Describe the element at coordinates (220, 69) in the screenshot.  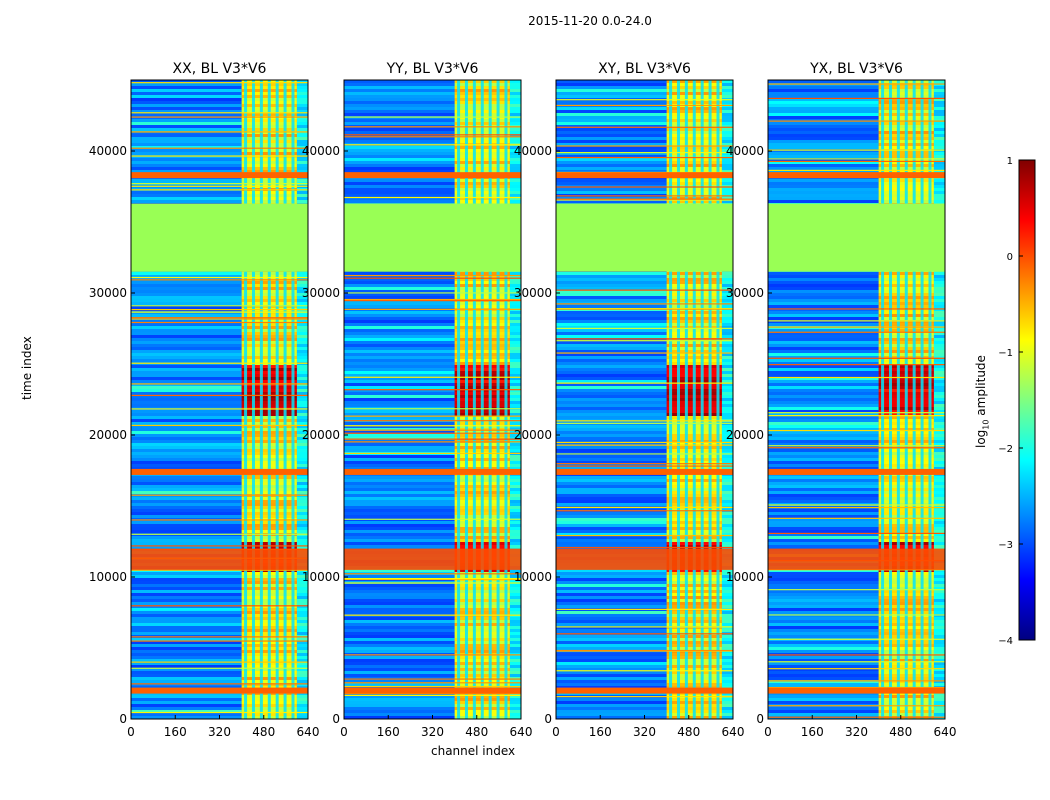
I see `panel-title: XX, BL V3*V6` at that location.